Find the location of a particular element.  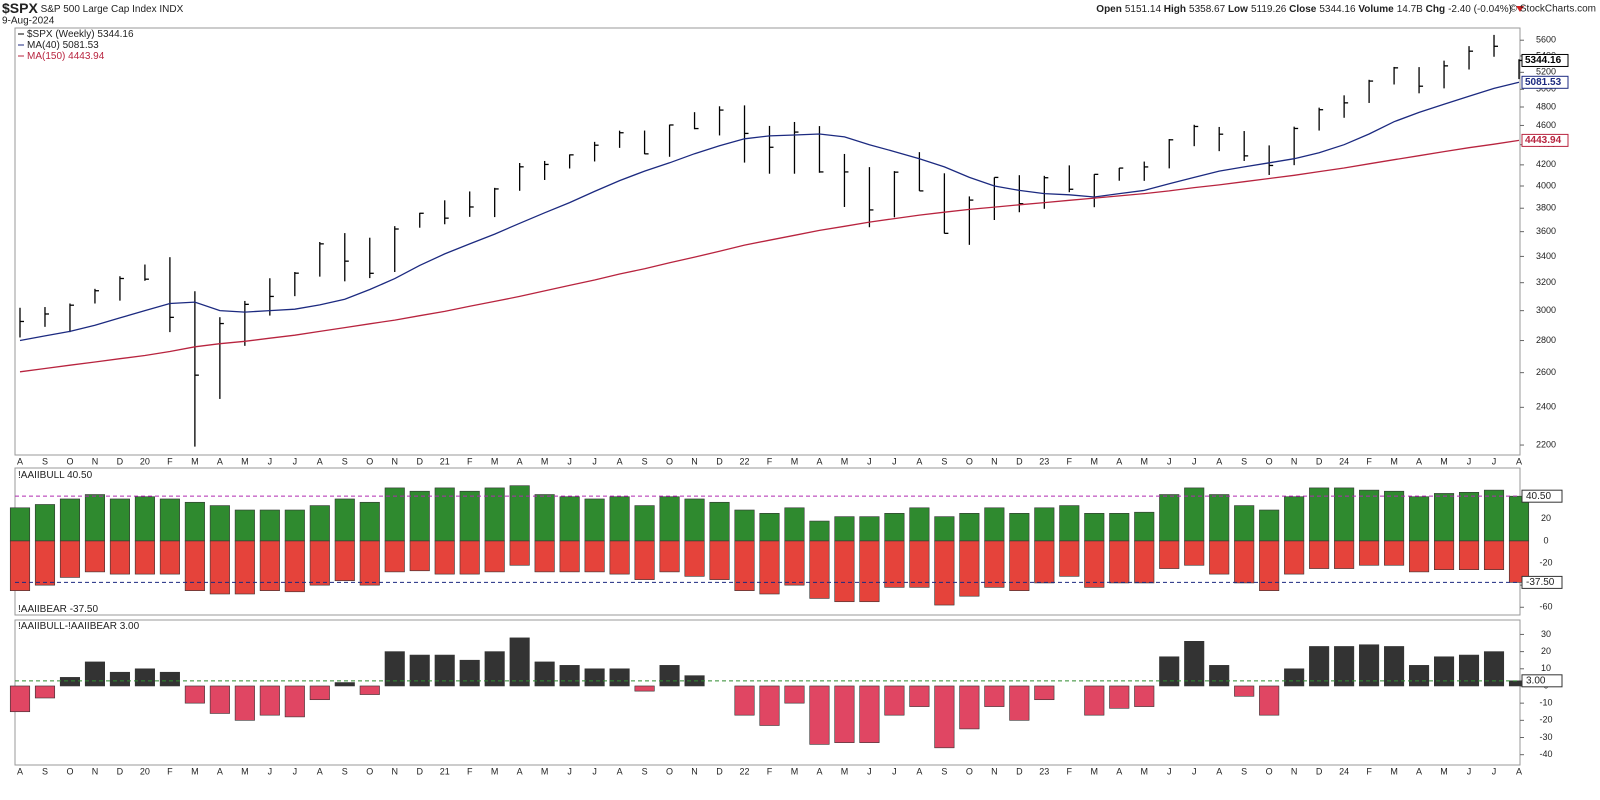

quote-label: Close is located at coordinates (1303, 9).